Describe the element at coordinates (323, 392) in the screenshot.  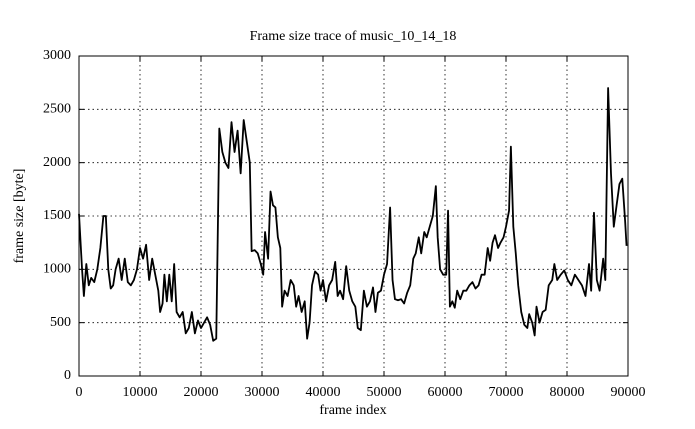
I see `x-tick-label: 40000` at that location.